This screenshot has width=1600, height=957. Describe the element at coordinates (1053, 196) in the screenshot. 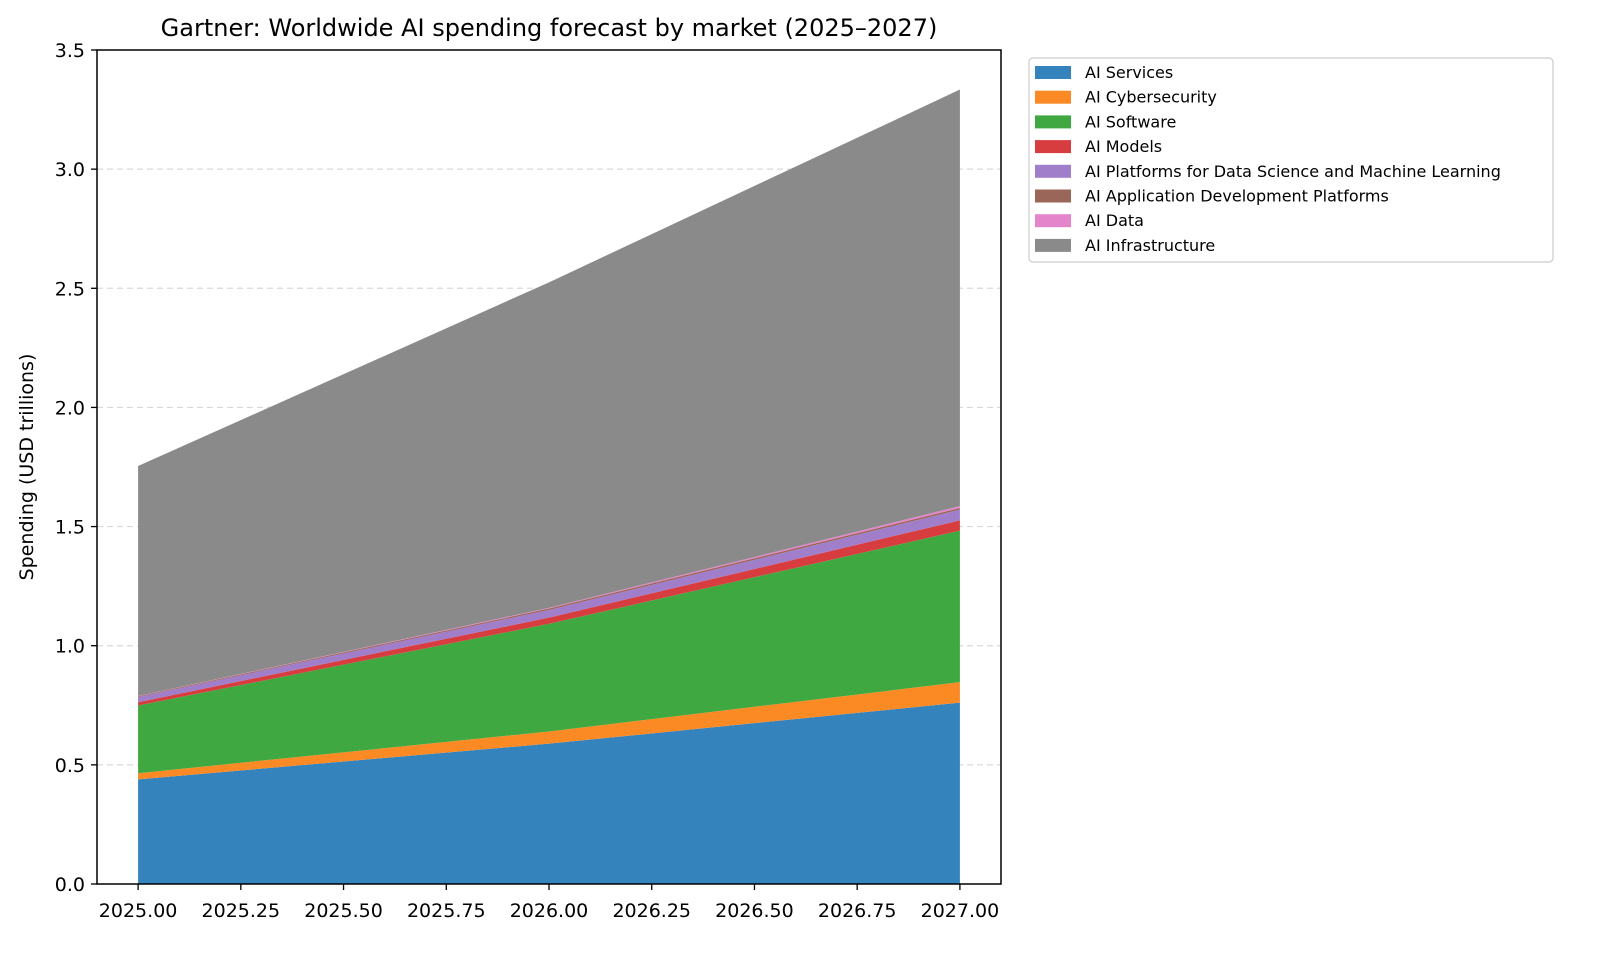

I see `legend-swatch-ai-application-development-platforms` at that location.